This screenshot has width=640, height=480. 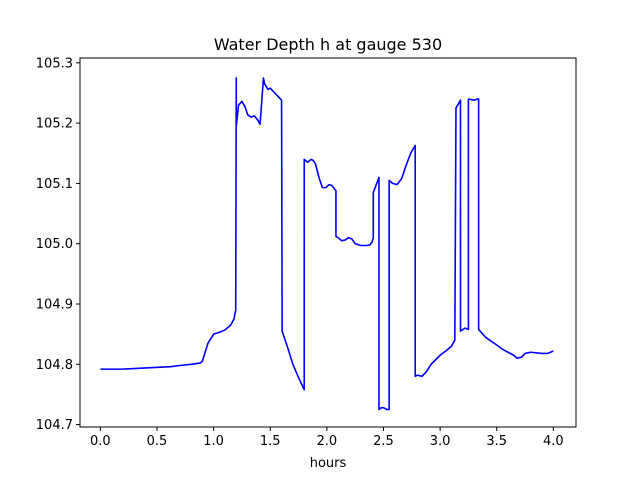 What do you see at coordinates (54, 124) in the screenshot?
I see `y-tick-label: 105.2` at bounding box center [54, 124].